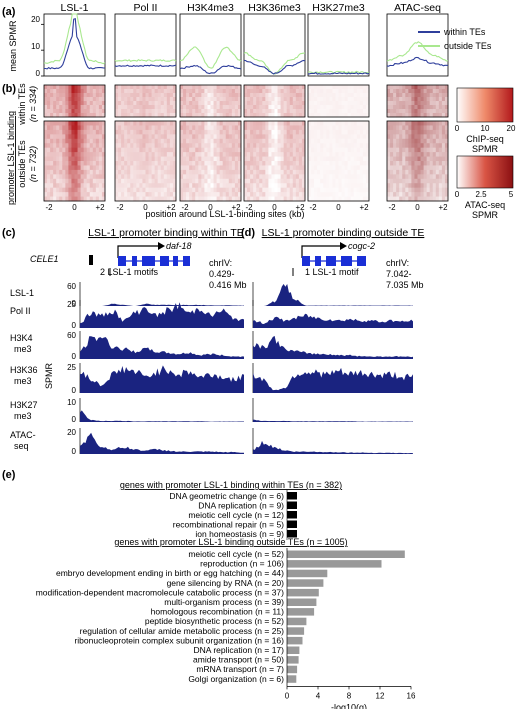 The height and width of the screenshot is (709, 520). What do you see at coordinates (224, 214) in the screenshot?
I see `b-xlabel: position around LSL-1-binding sites (kb)` at bounding box center [224, 214].